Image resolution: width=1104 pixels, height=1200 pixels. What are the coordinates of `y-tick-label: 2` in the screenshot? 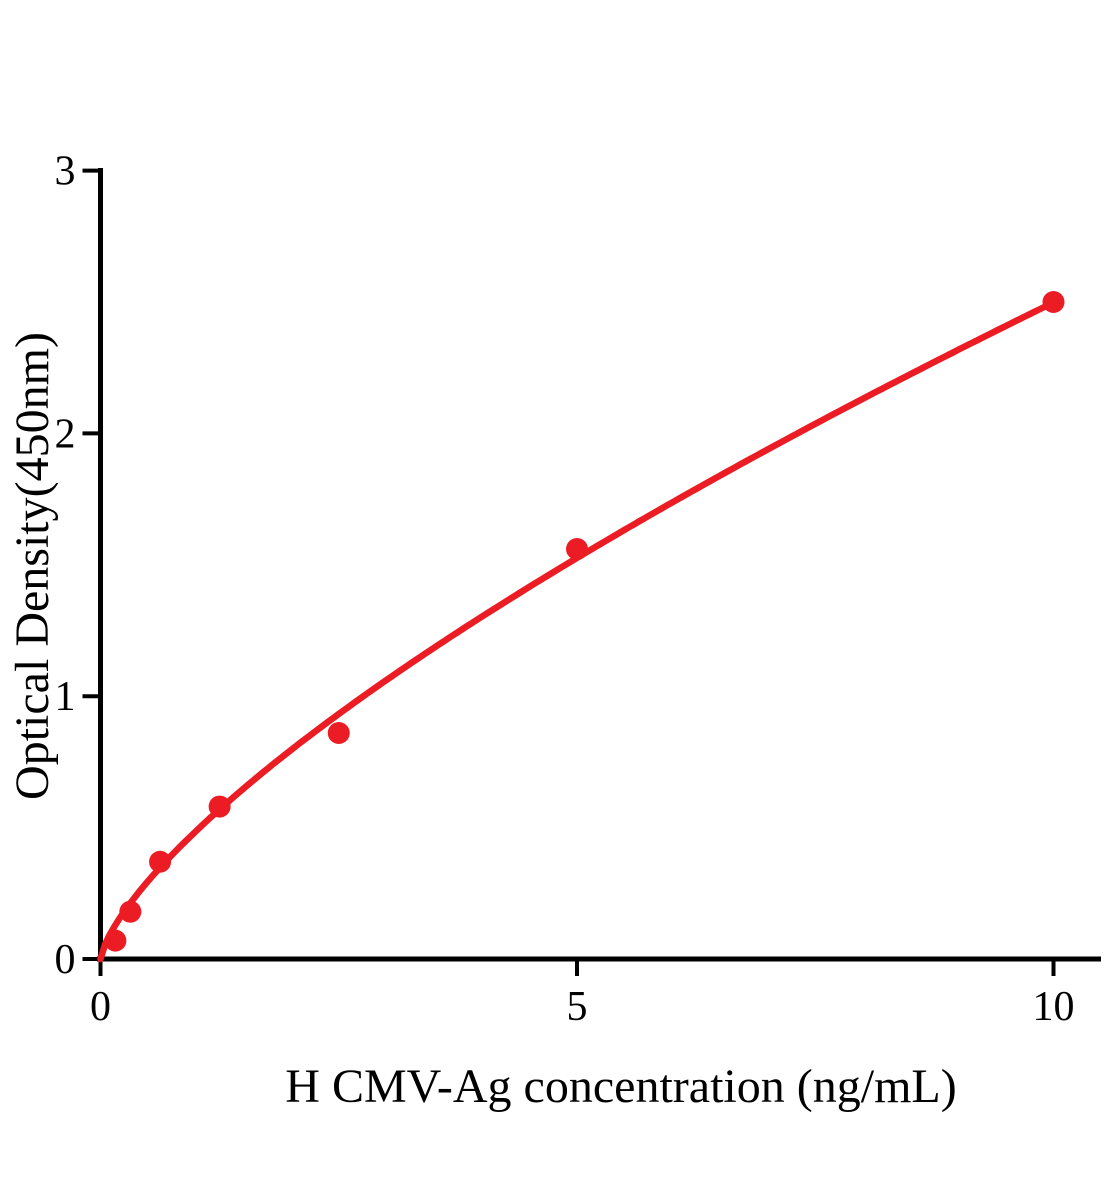 It's located at (65, 434).